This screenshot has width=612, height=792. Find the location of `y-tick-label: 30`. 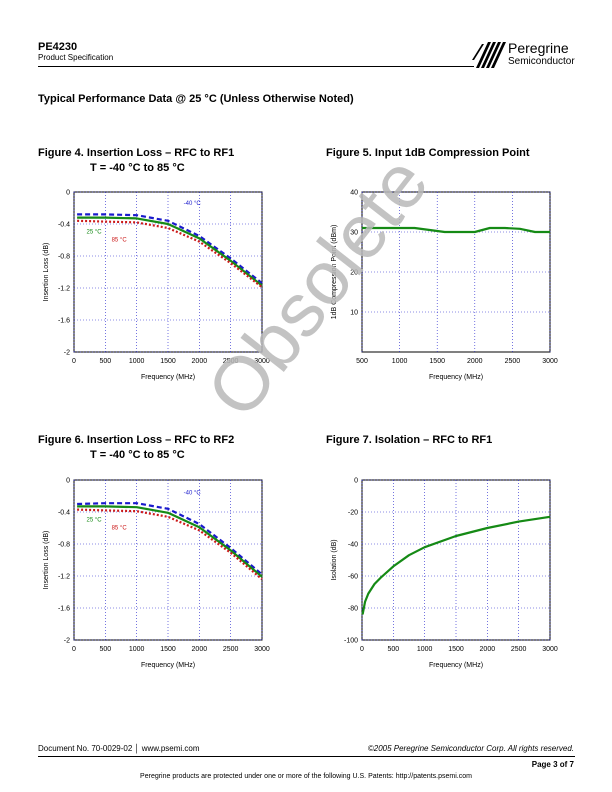

y-tick-label: 30 is located at coordinates (354, 233).